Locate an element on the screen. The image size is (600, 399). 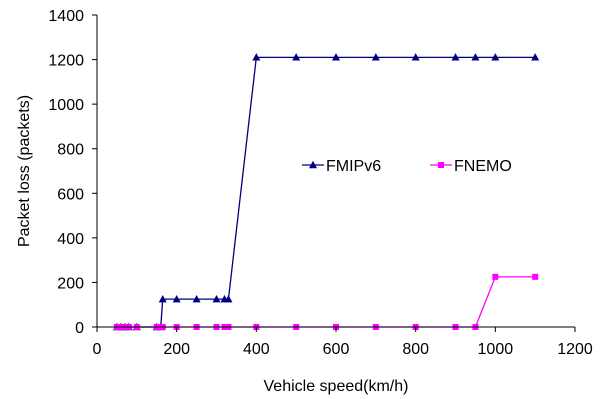
legend-item-fnemo: FNEMO is located at coordinates (471, 166).